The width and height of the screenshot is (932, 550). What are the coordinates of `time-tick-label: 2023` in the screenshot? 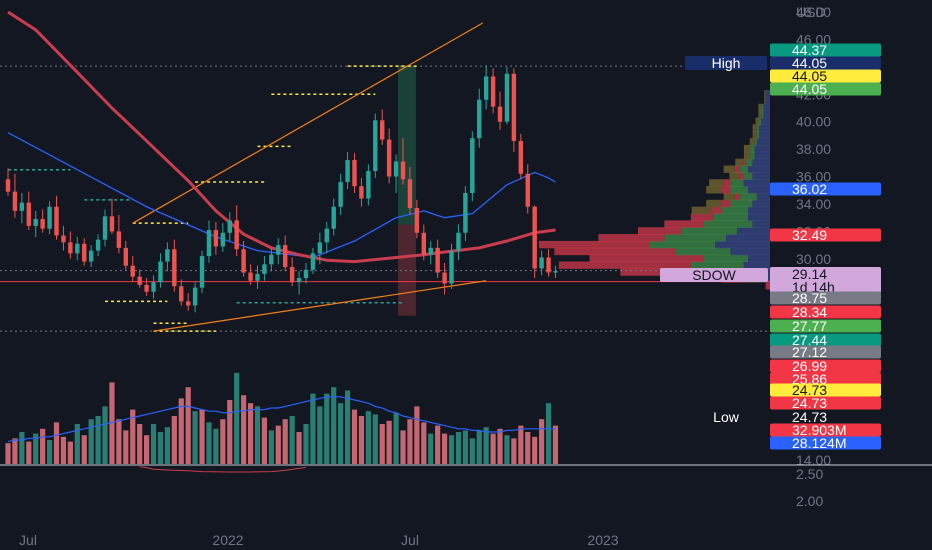 It's located at (602, 540).